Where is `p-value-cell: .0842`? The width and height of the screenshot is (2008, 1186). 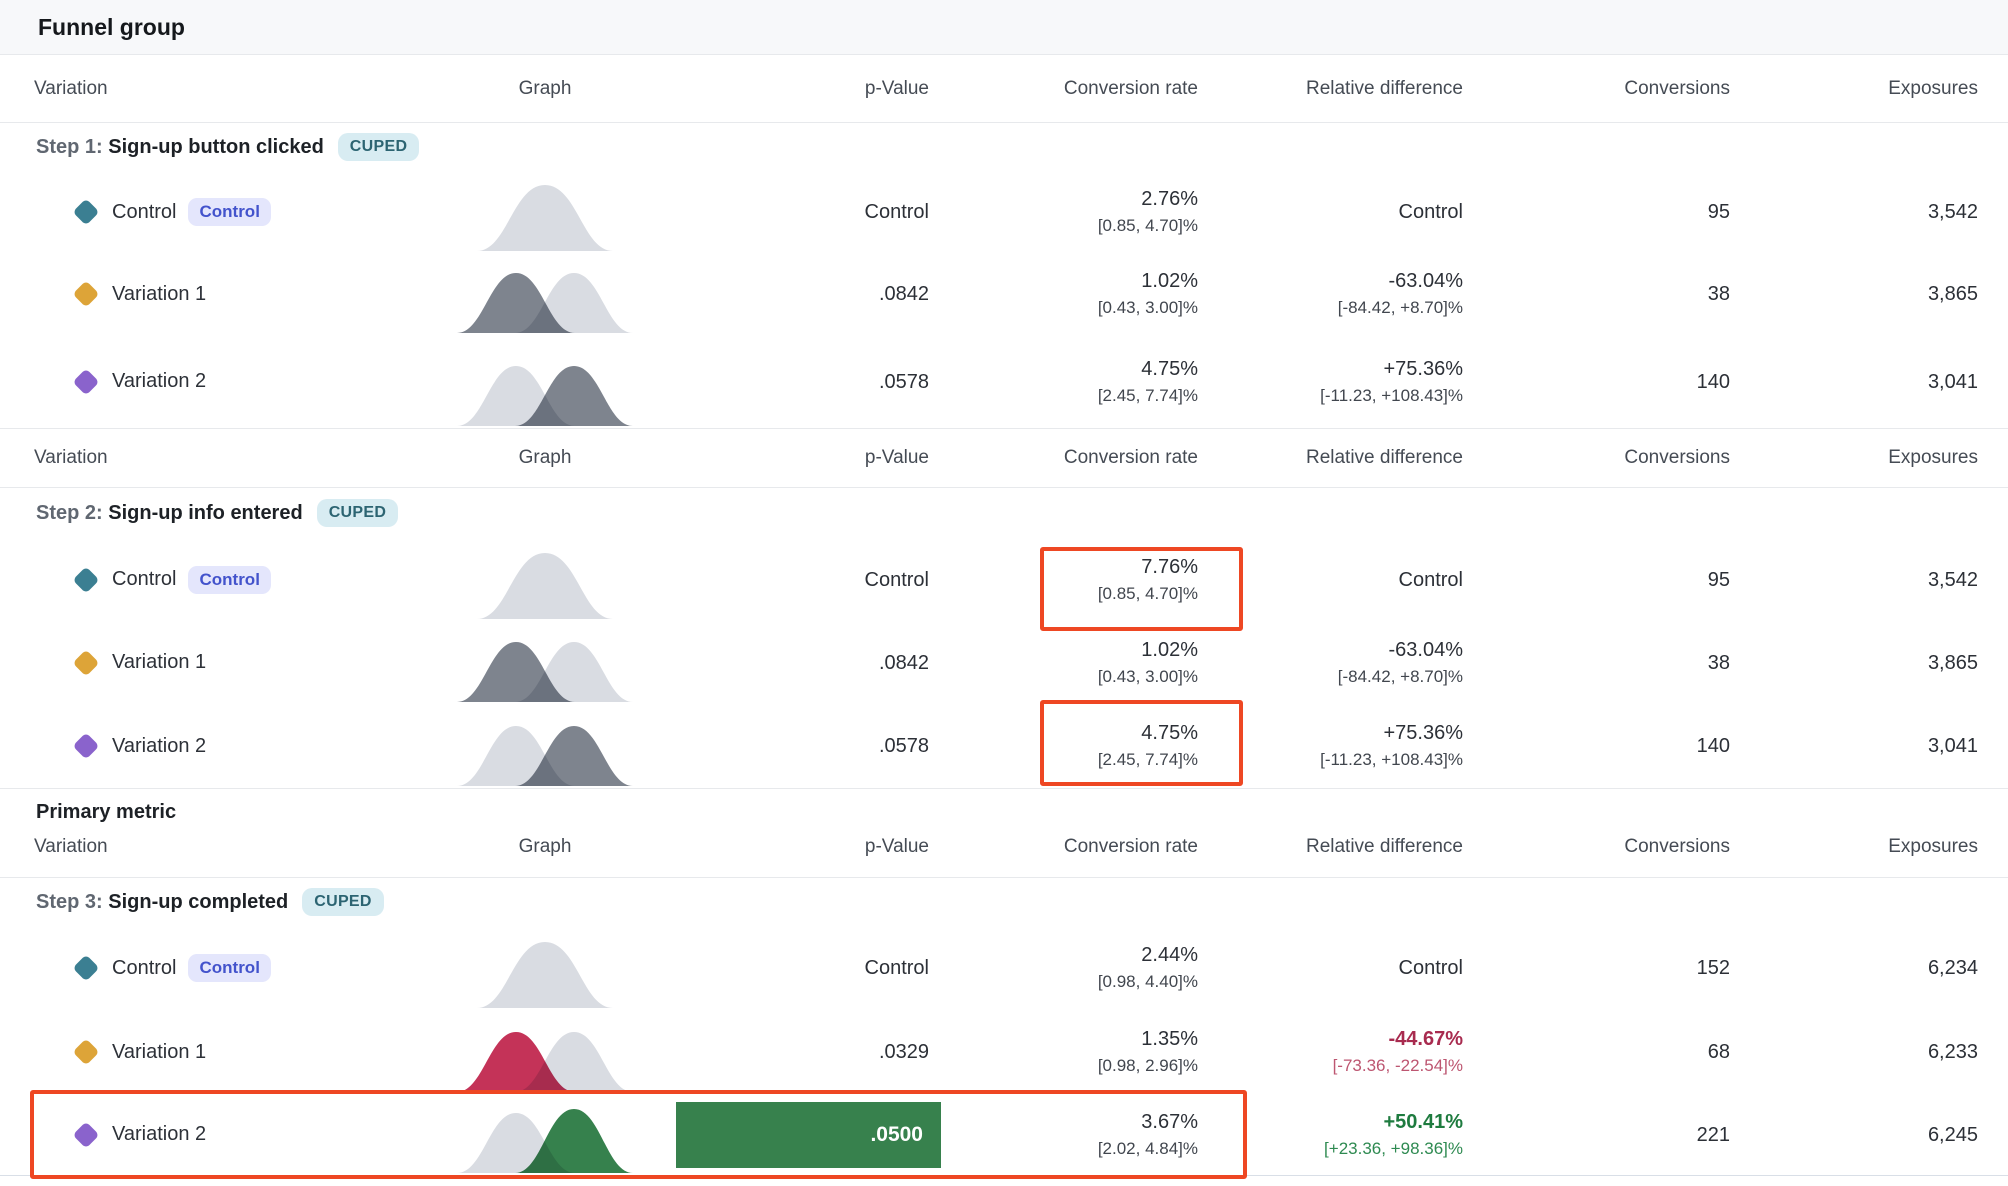 p-value-cell: .0842 is located at coordinates (903, 662).